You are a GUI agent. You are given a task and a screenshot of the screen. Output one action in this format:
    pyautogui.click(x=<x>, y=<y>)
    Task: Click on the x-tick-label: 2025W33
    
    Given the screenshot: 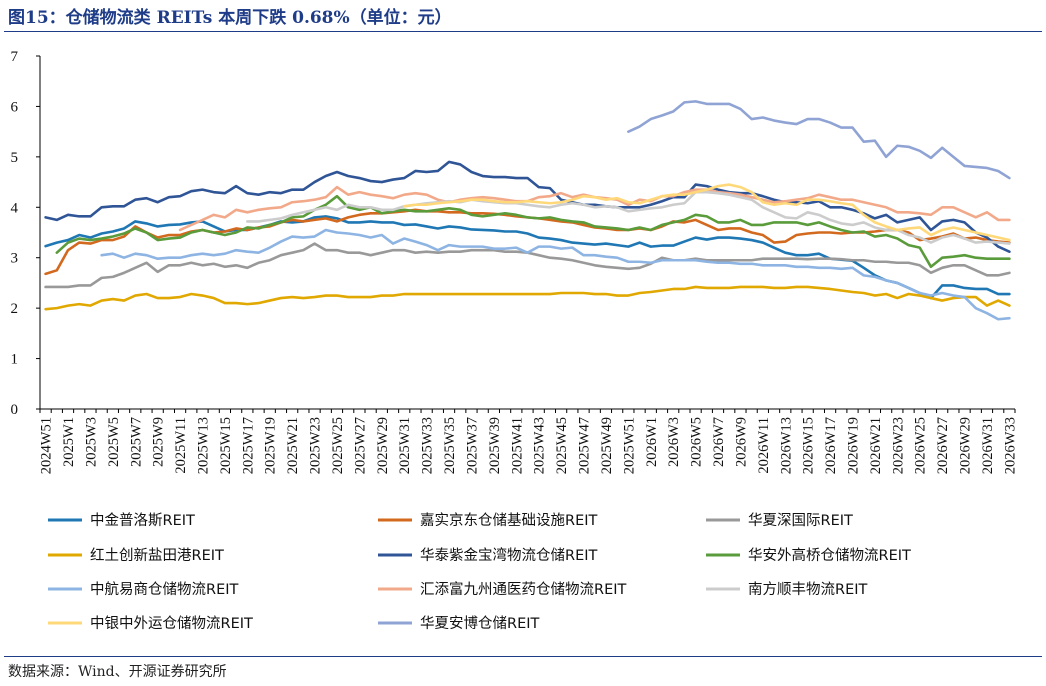 What is the action you would take?
    pyautogui.click(x=428, y=445)
    